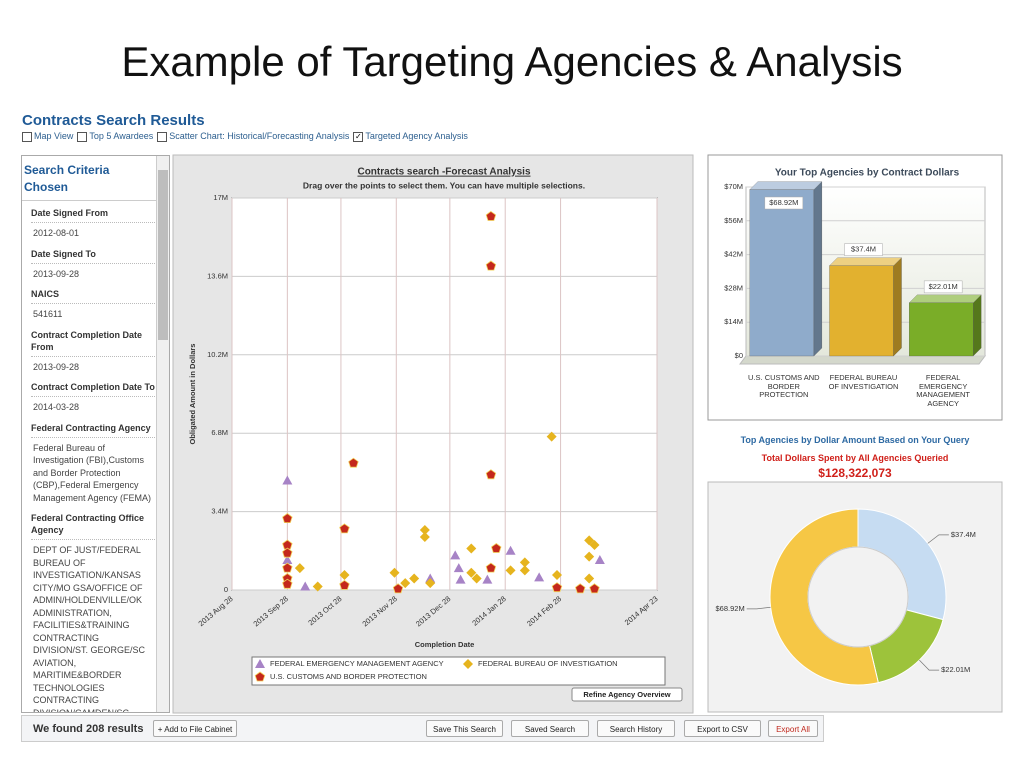 The width and height of the screenshot is (1024, 768). I want to click on criteria-label: Contract Completion Date From, so click(93, 340).